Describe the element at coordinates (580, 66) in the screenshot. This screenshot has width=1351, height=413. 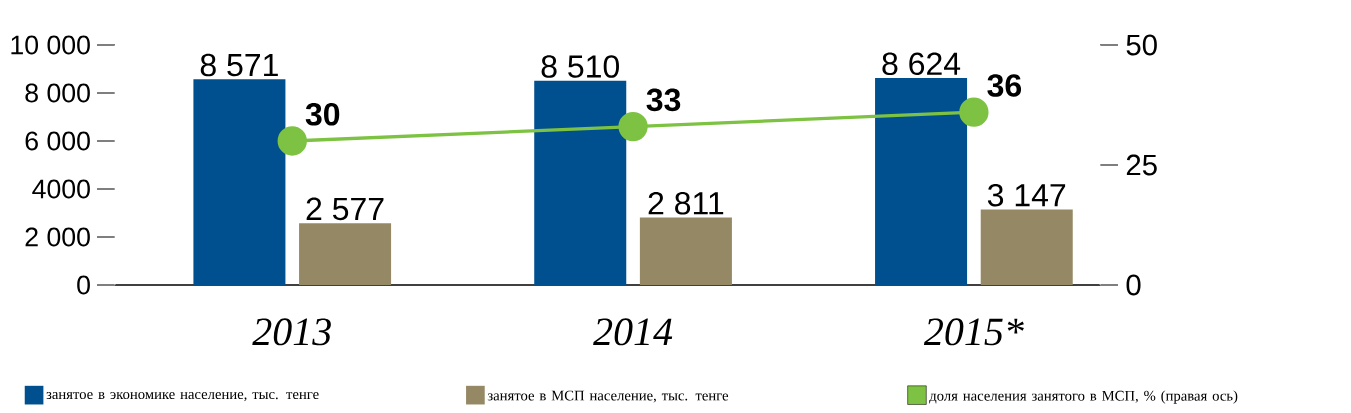
I see `data-label: 8 510` at that location.